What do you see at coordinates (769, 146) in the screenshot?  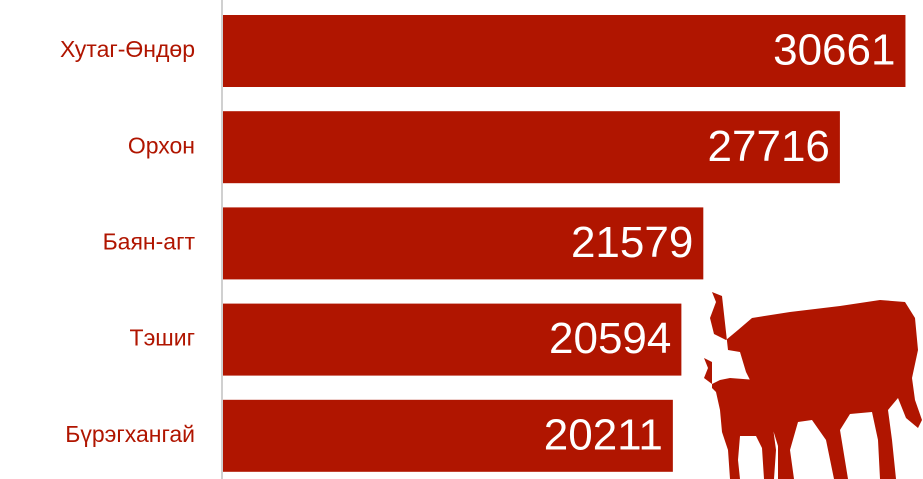 I see `value-label: 27716` at bounding box center [769, 146].